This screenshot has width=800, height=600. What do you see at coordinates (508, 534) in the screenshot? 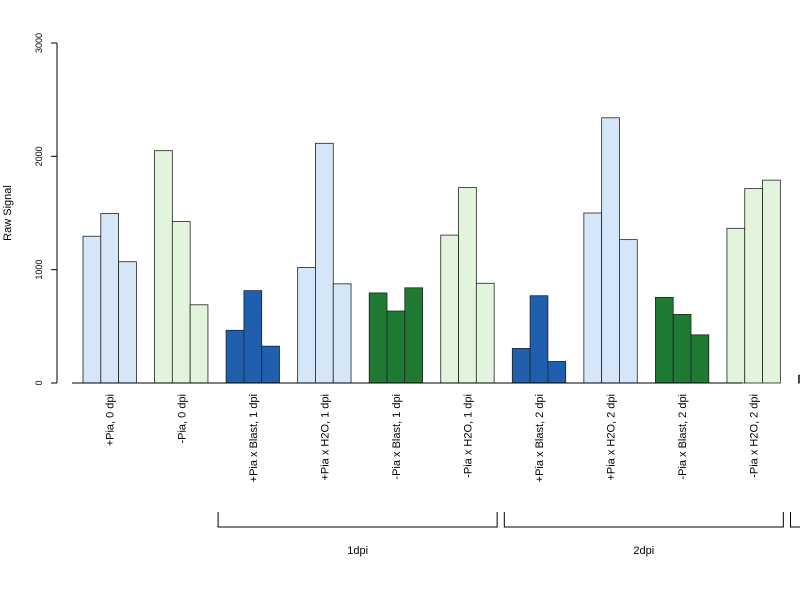
I see `group-brackets: 1dpi2dpi3dpi5dpi` at bounding box center [508, 534].